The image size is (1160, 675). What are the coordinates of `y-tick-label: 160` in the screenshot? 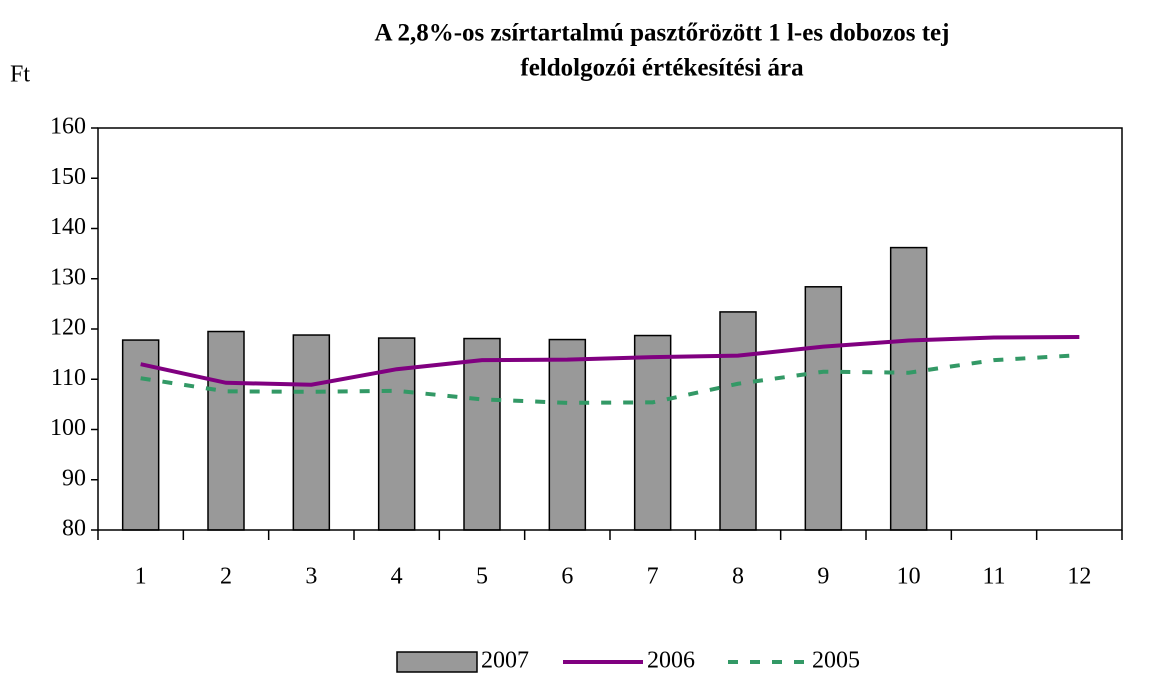 It's located at (68, 127).